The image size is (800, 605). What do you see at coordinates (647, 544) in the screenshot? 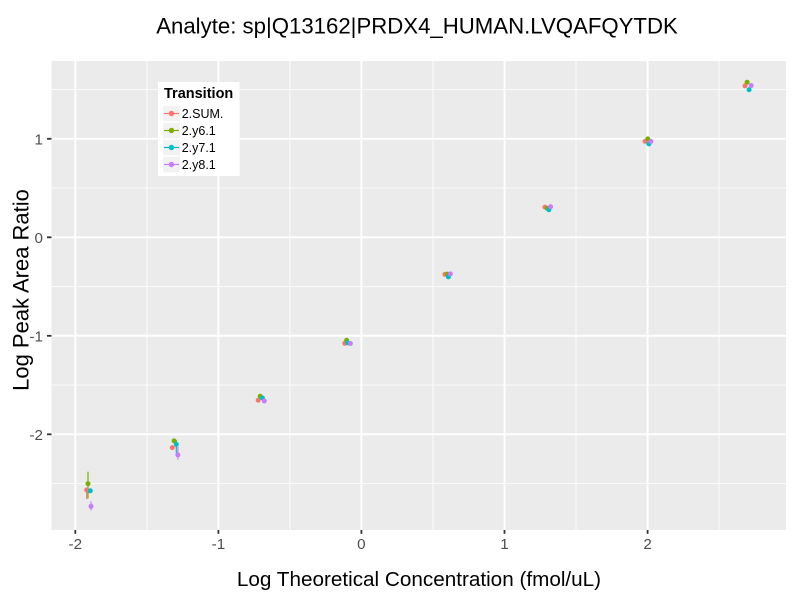
I see `svg-text: 2` at bounding box center [647, 544].